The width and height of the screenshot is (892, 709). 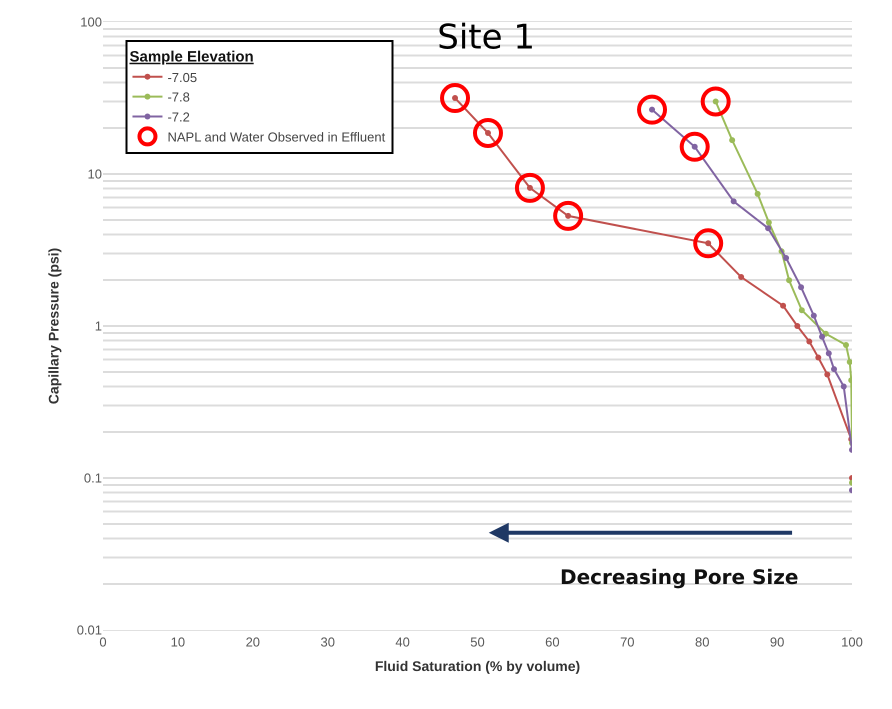 I want to click on y-axis-title: Capillary Pressure (psi), so click(x=53, y=326).